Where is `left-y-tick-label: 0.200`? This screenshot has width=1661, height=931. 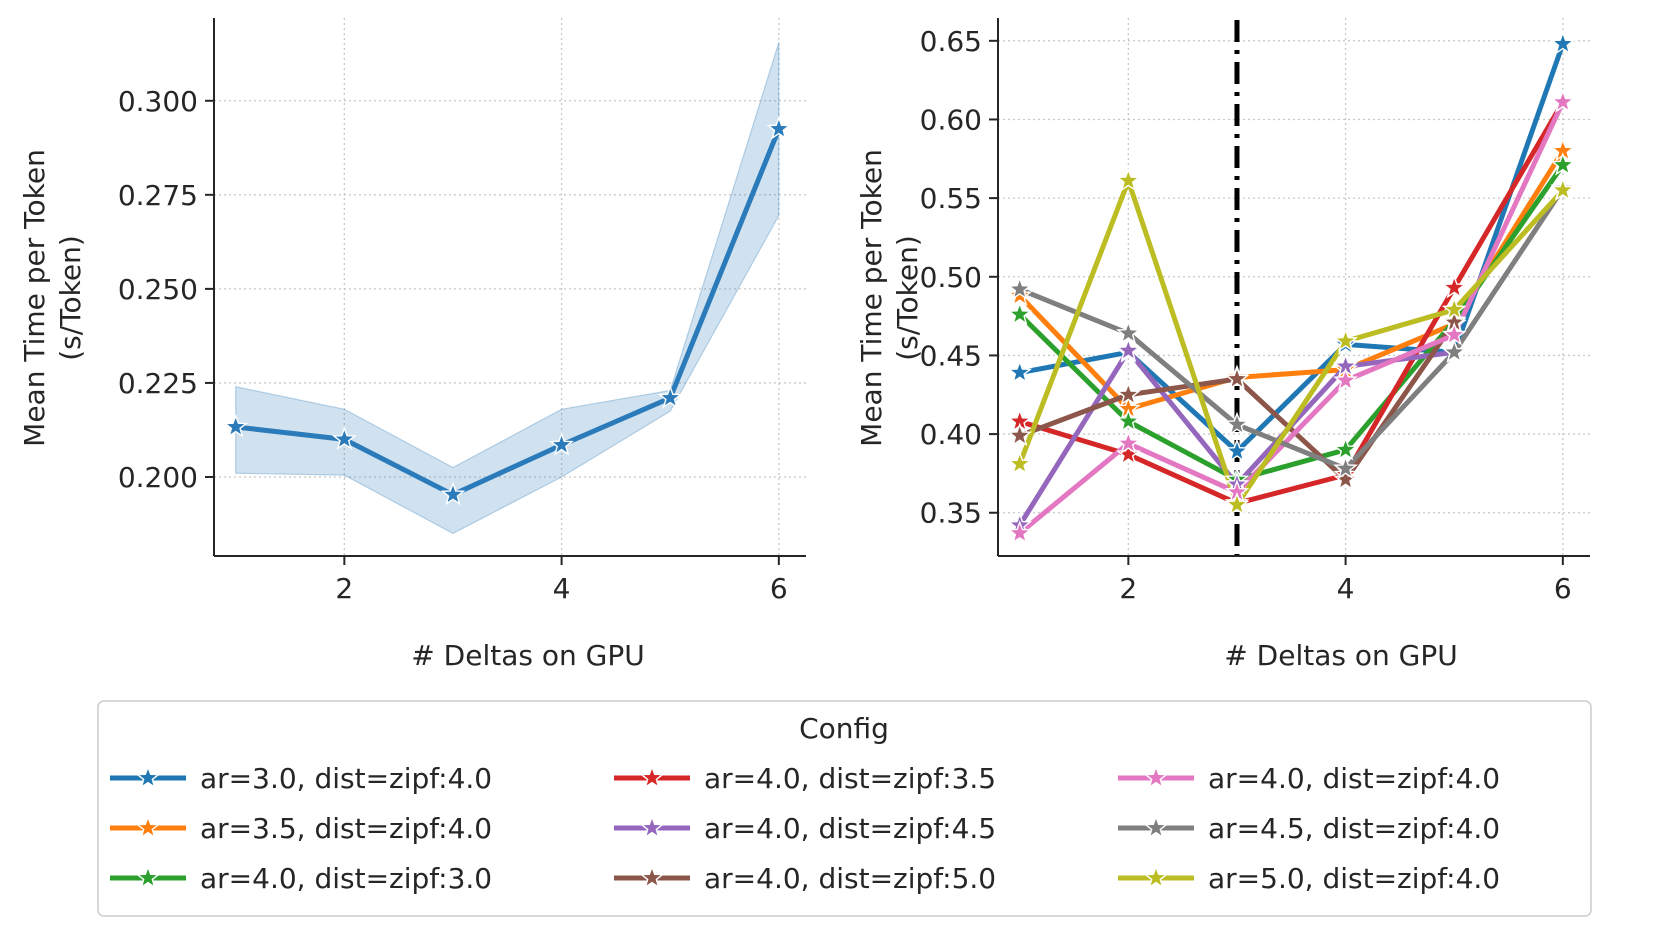 left-y-tick-label: 0.200 is located at coordinates (158, 477).